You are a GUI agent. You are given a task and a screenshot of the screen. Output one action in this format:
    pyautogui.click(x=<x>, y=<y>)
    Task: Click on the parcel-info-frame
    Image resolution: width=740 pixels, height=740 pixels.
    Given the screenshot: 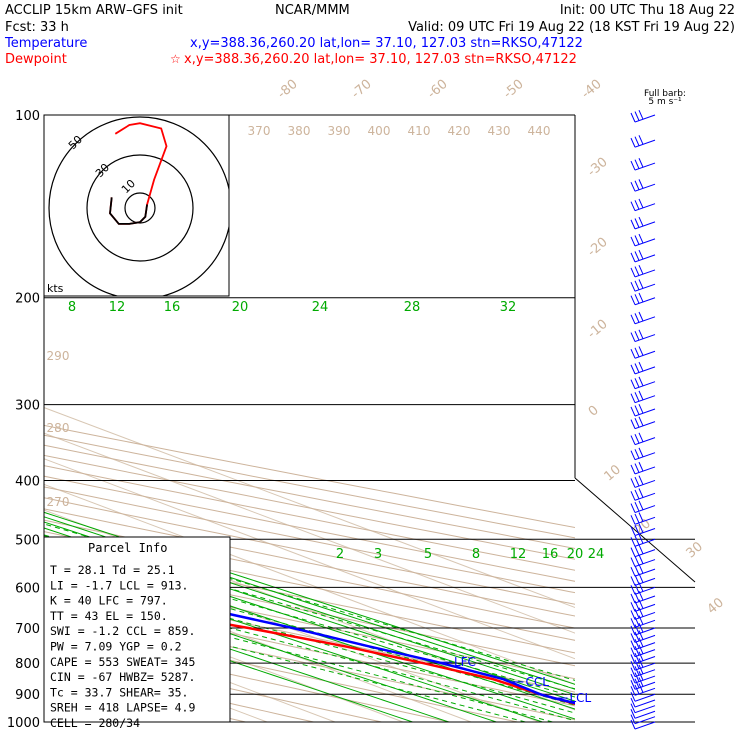 What is the action you would take?
    pyautogui.click(x=137, y=629)
    